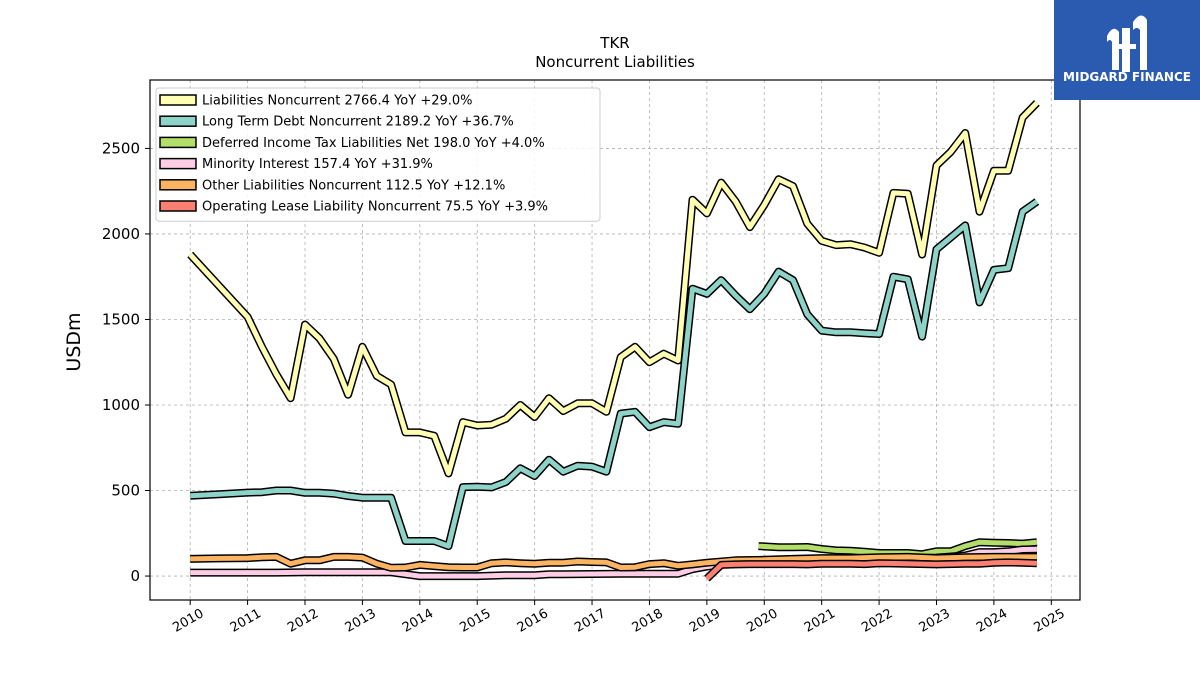 This screenshot has height=675, width=1200. Describe the element at coordinates (1127, 43) in the screenshot. I see `midgard-logo-icon` at that location.